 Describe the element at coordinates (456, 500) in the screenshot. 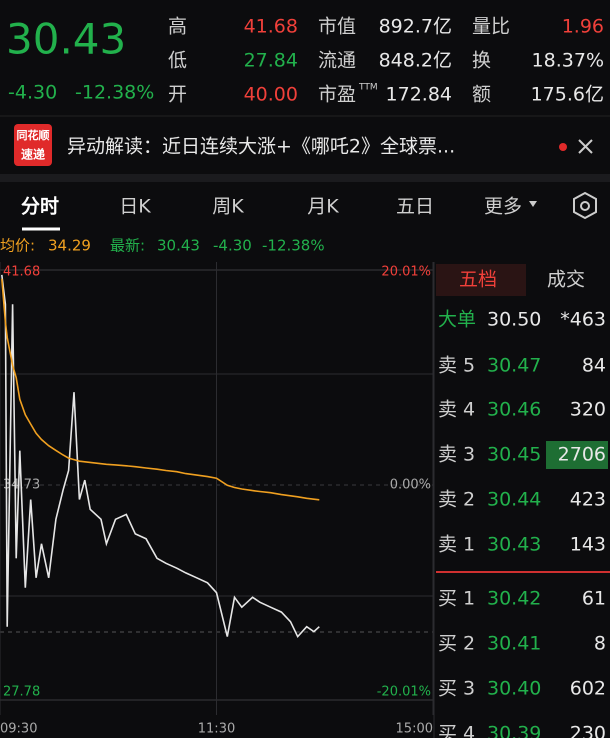

I see `book-label: 卖 2` at that location.